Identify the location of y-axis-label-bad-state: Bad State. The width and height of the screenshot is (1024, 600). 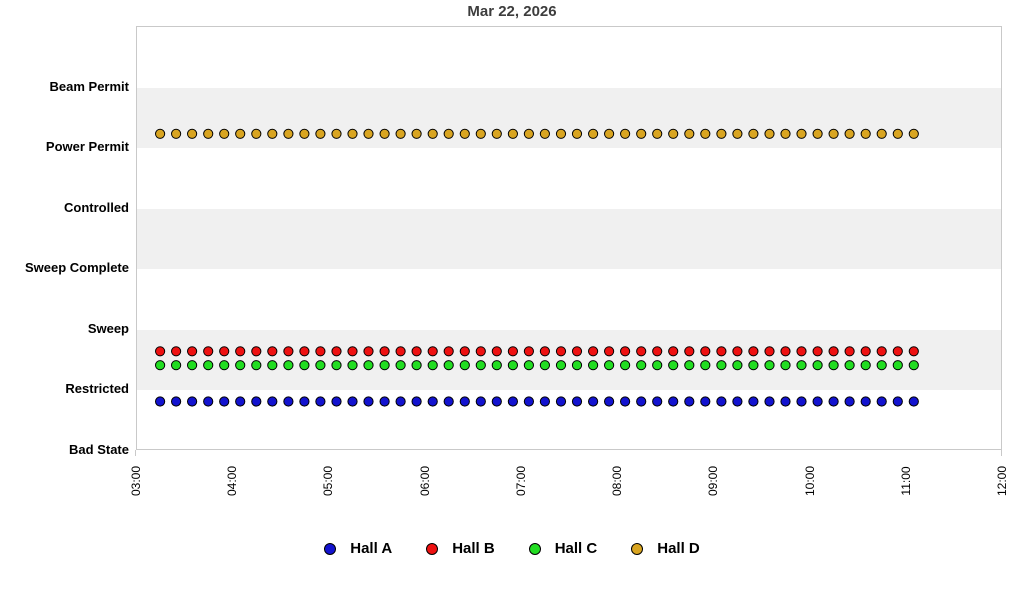
(99, 449).